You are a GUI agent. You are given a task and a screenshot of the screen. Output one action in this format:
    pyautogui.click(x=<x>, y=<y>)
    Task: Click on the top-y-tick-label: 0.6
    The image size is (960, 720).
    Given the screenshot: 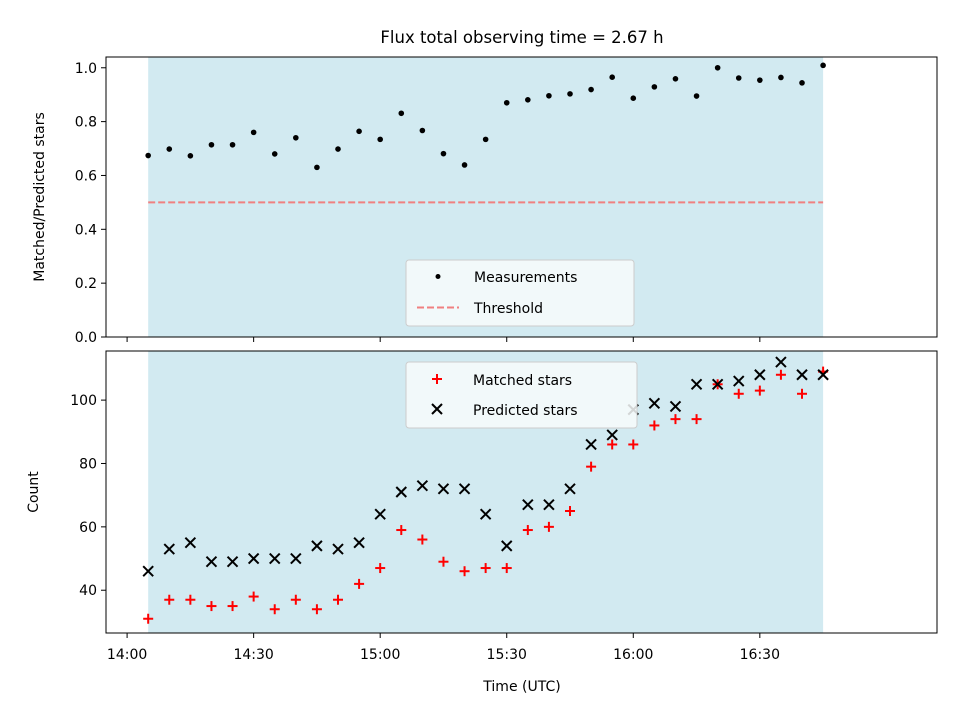 What is the action you would take?
    pyautogui.click(x=86, y=176)
    